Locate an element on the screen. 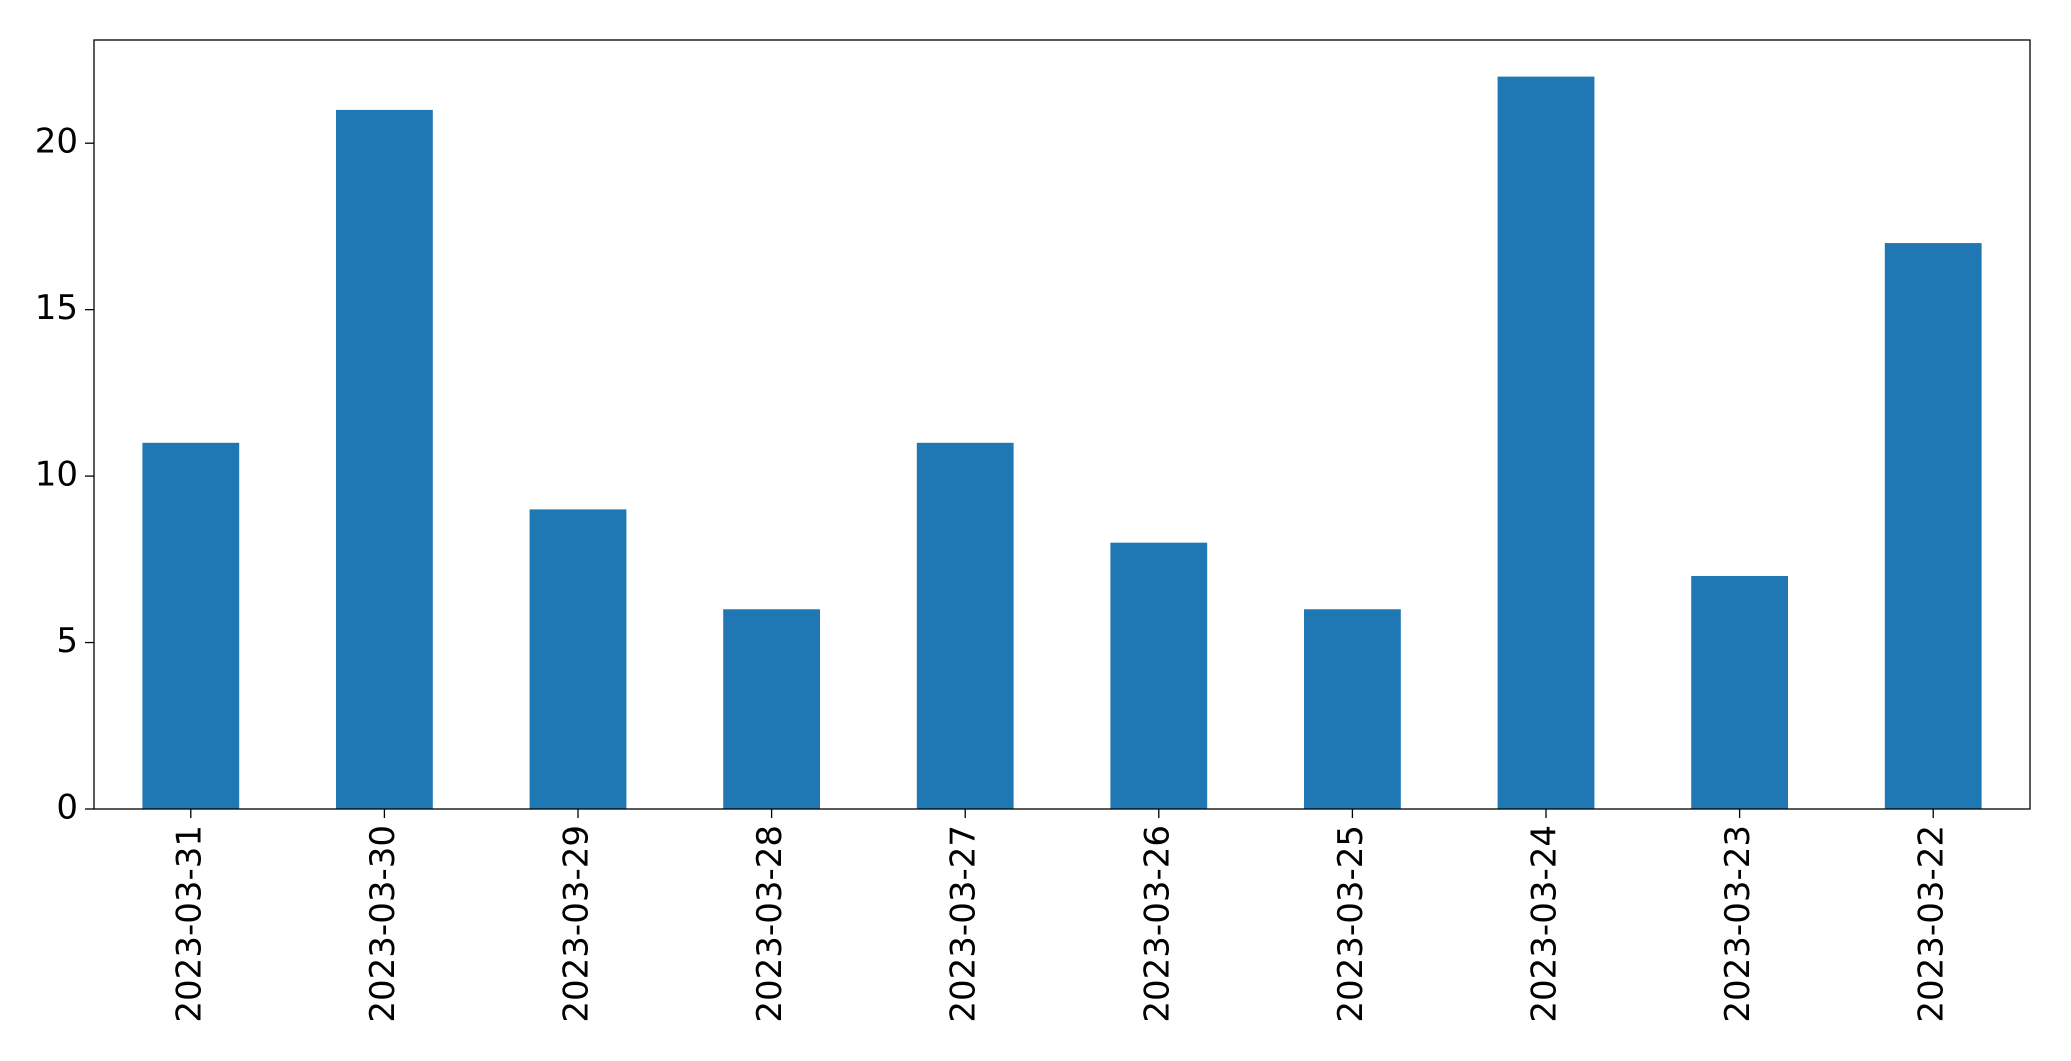  y-tick-label: 10 is located at coordinates (56, 475).